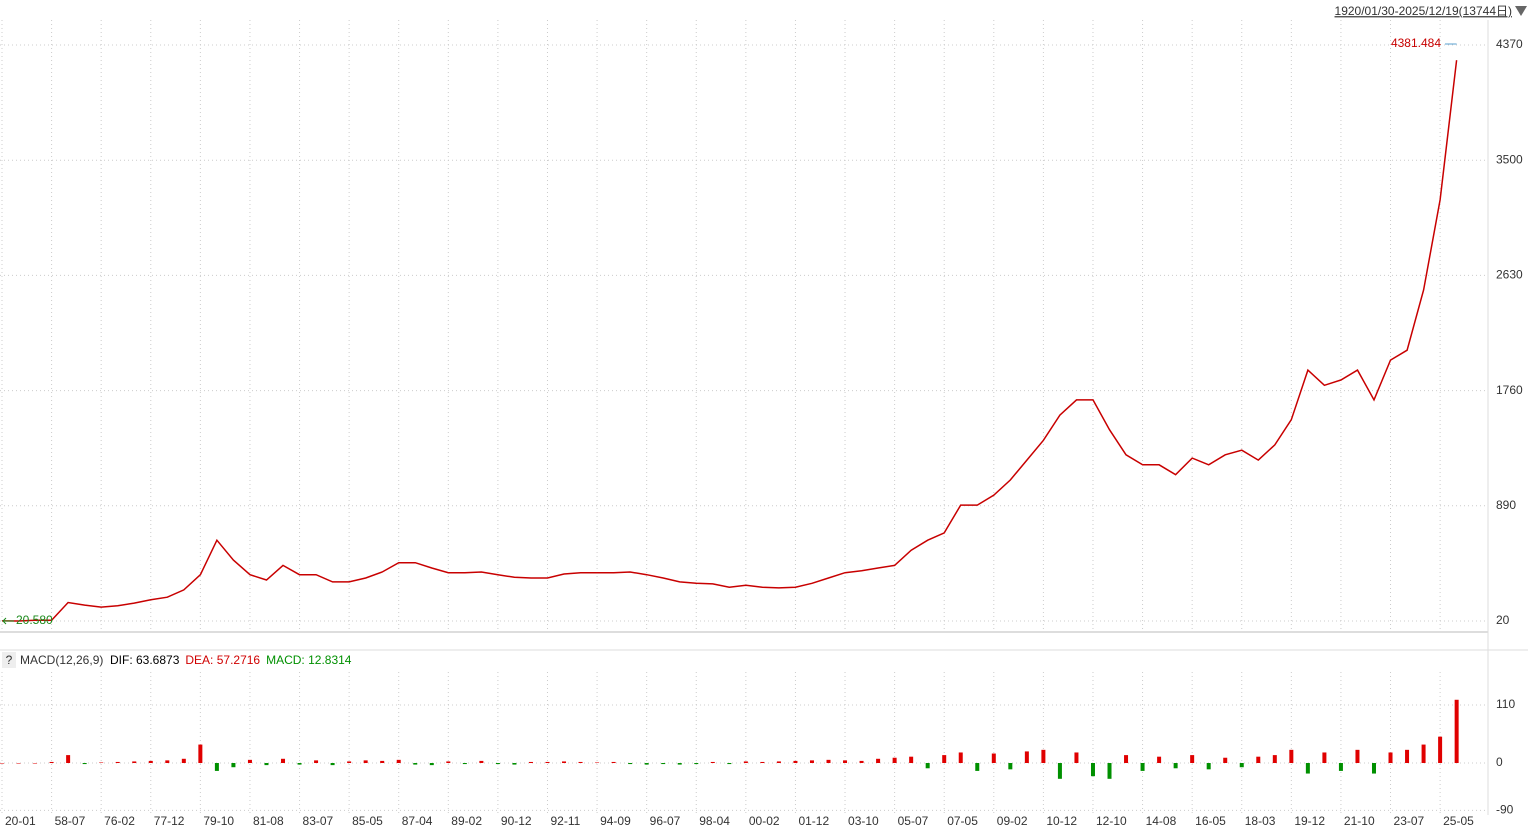 This screenshot has height=834, width=1528. Describe the element at coordinates (813, 821) in the screenshot. I see `x-tick-label: 01-12` at that location.